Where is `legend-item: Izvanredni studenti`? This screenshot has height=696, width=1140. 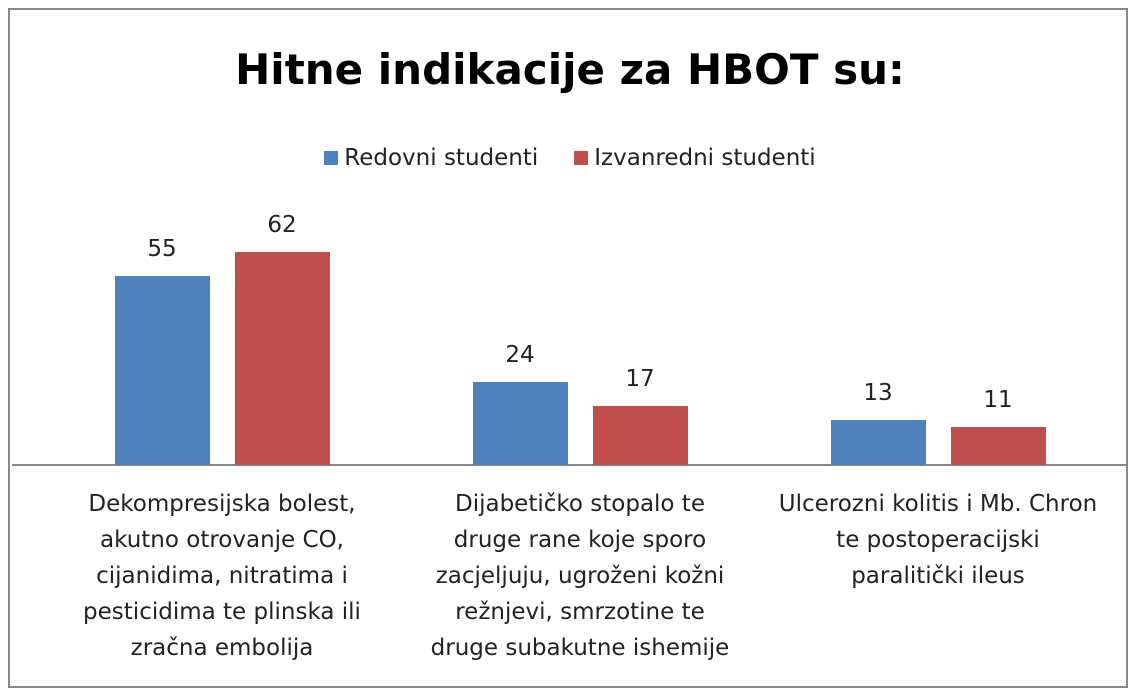
legend-item: Izvanredni studenti is located at coordinates (695, 158).